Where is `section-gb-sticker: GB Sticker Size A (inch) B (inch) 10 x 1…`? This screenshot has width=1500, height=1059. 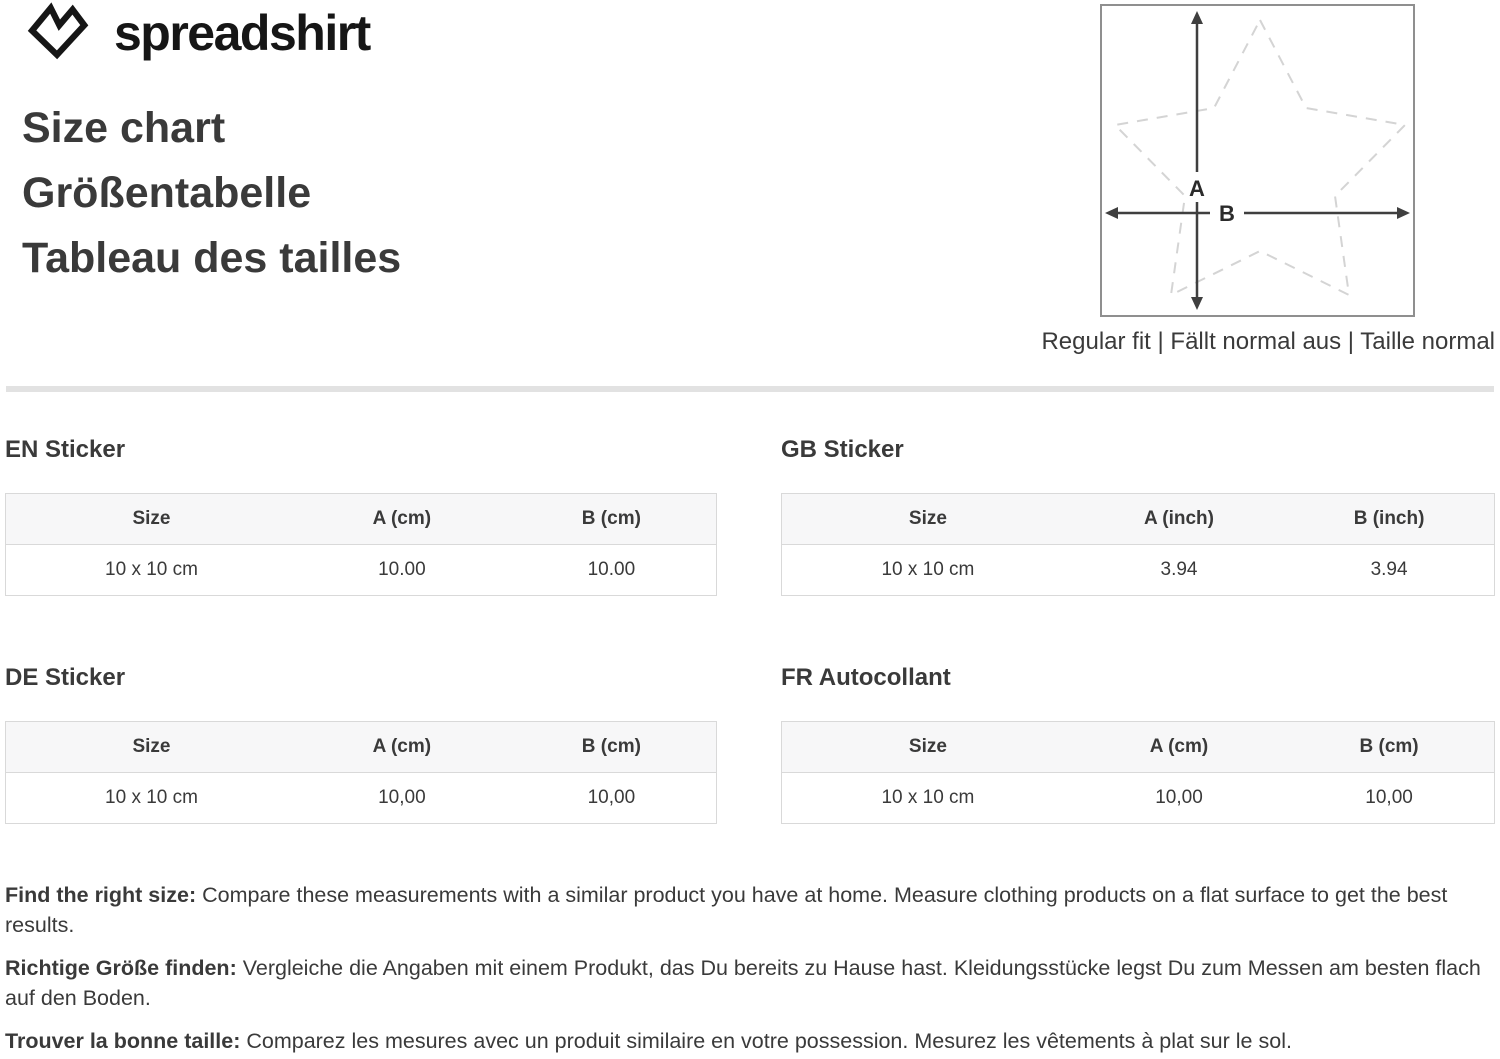
section-gb-sticker: GB Sticker Size A (inch) B (inch) 10 x 1… is located at coordinates (1138, 516).